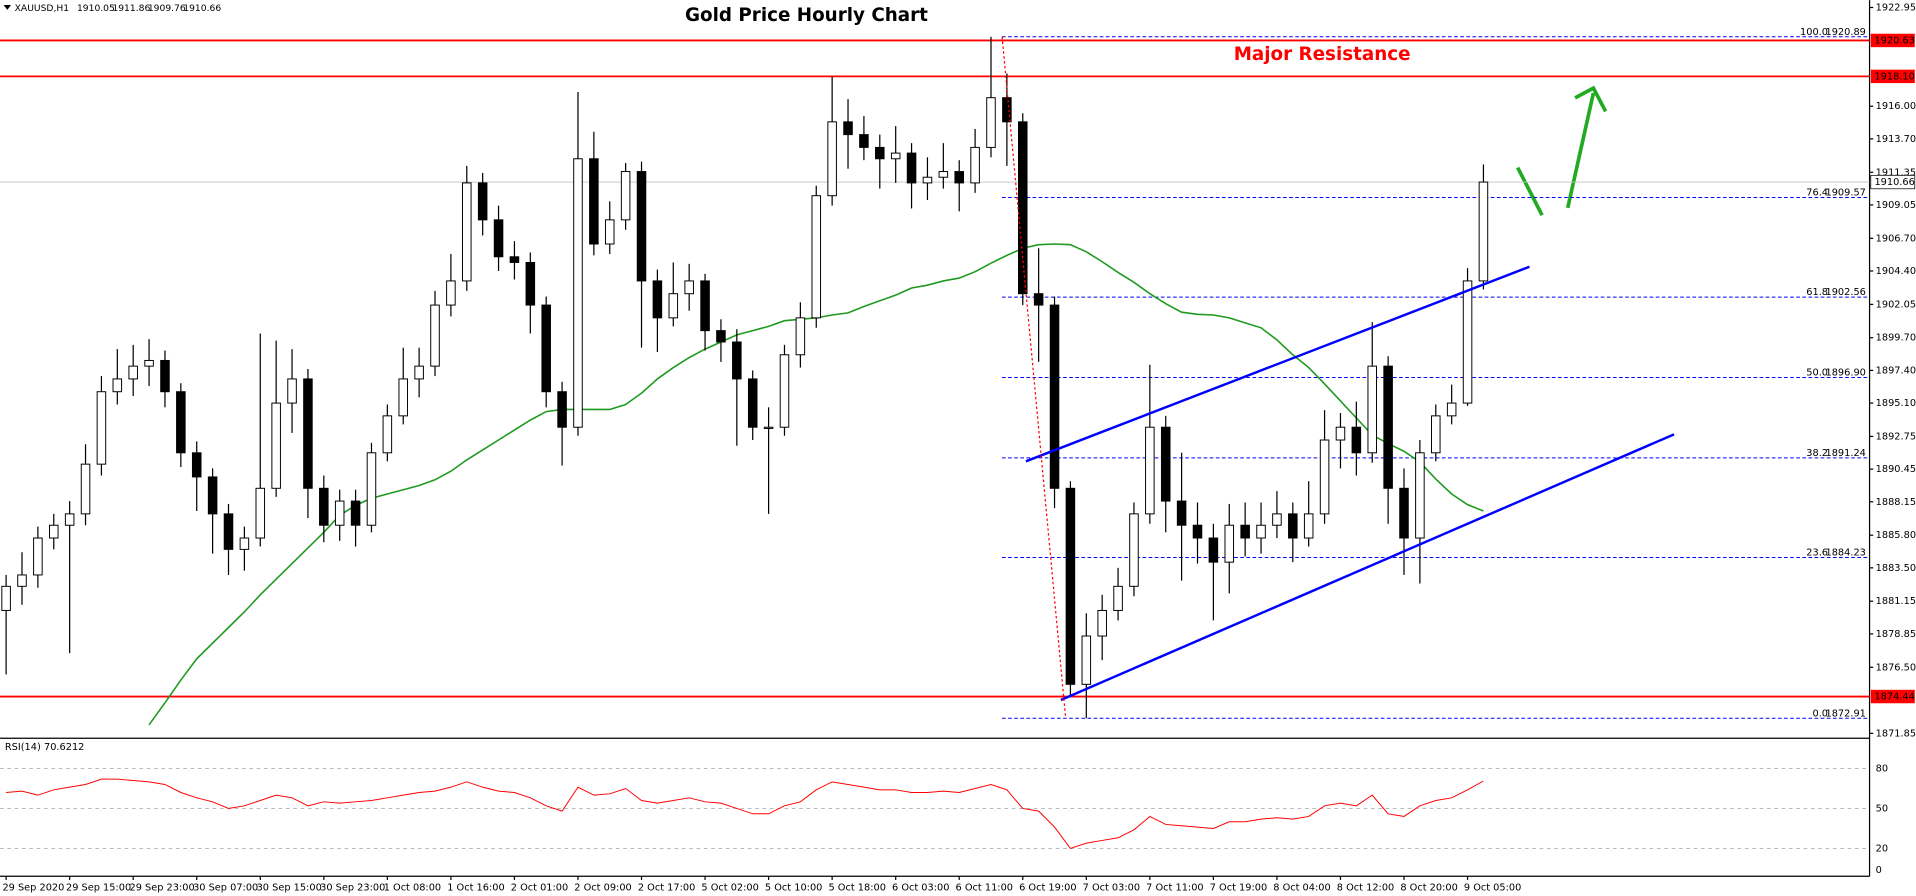 The height and width of the screenshot is (896, 1916). Describe the element at coordinates (666, 887) in the screenshot. I see `x-tick-label: 2 Oct 17:00` at that location.